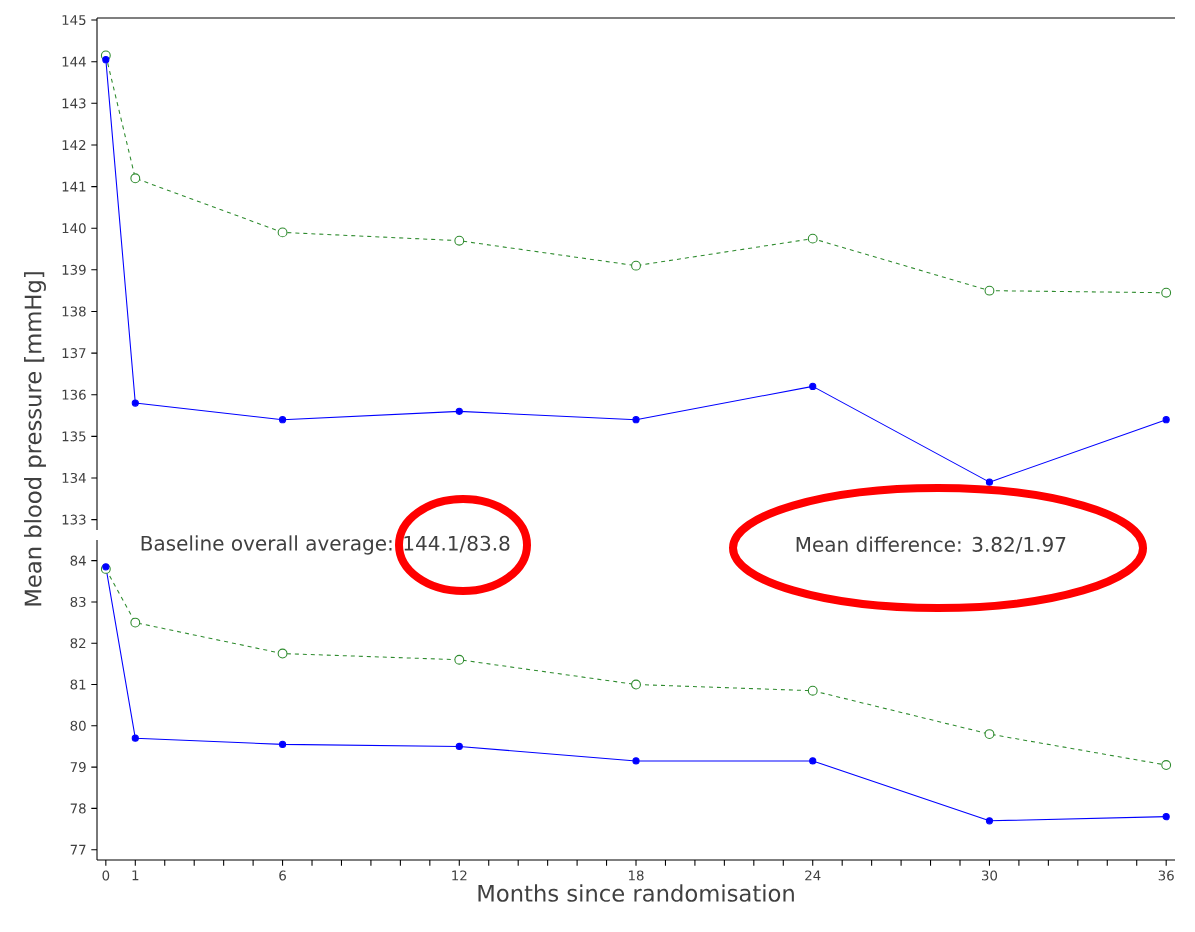  I want to click on y-tick-label: 135, so click(74, 436).